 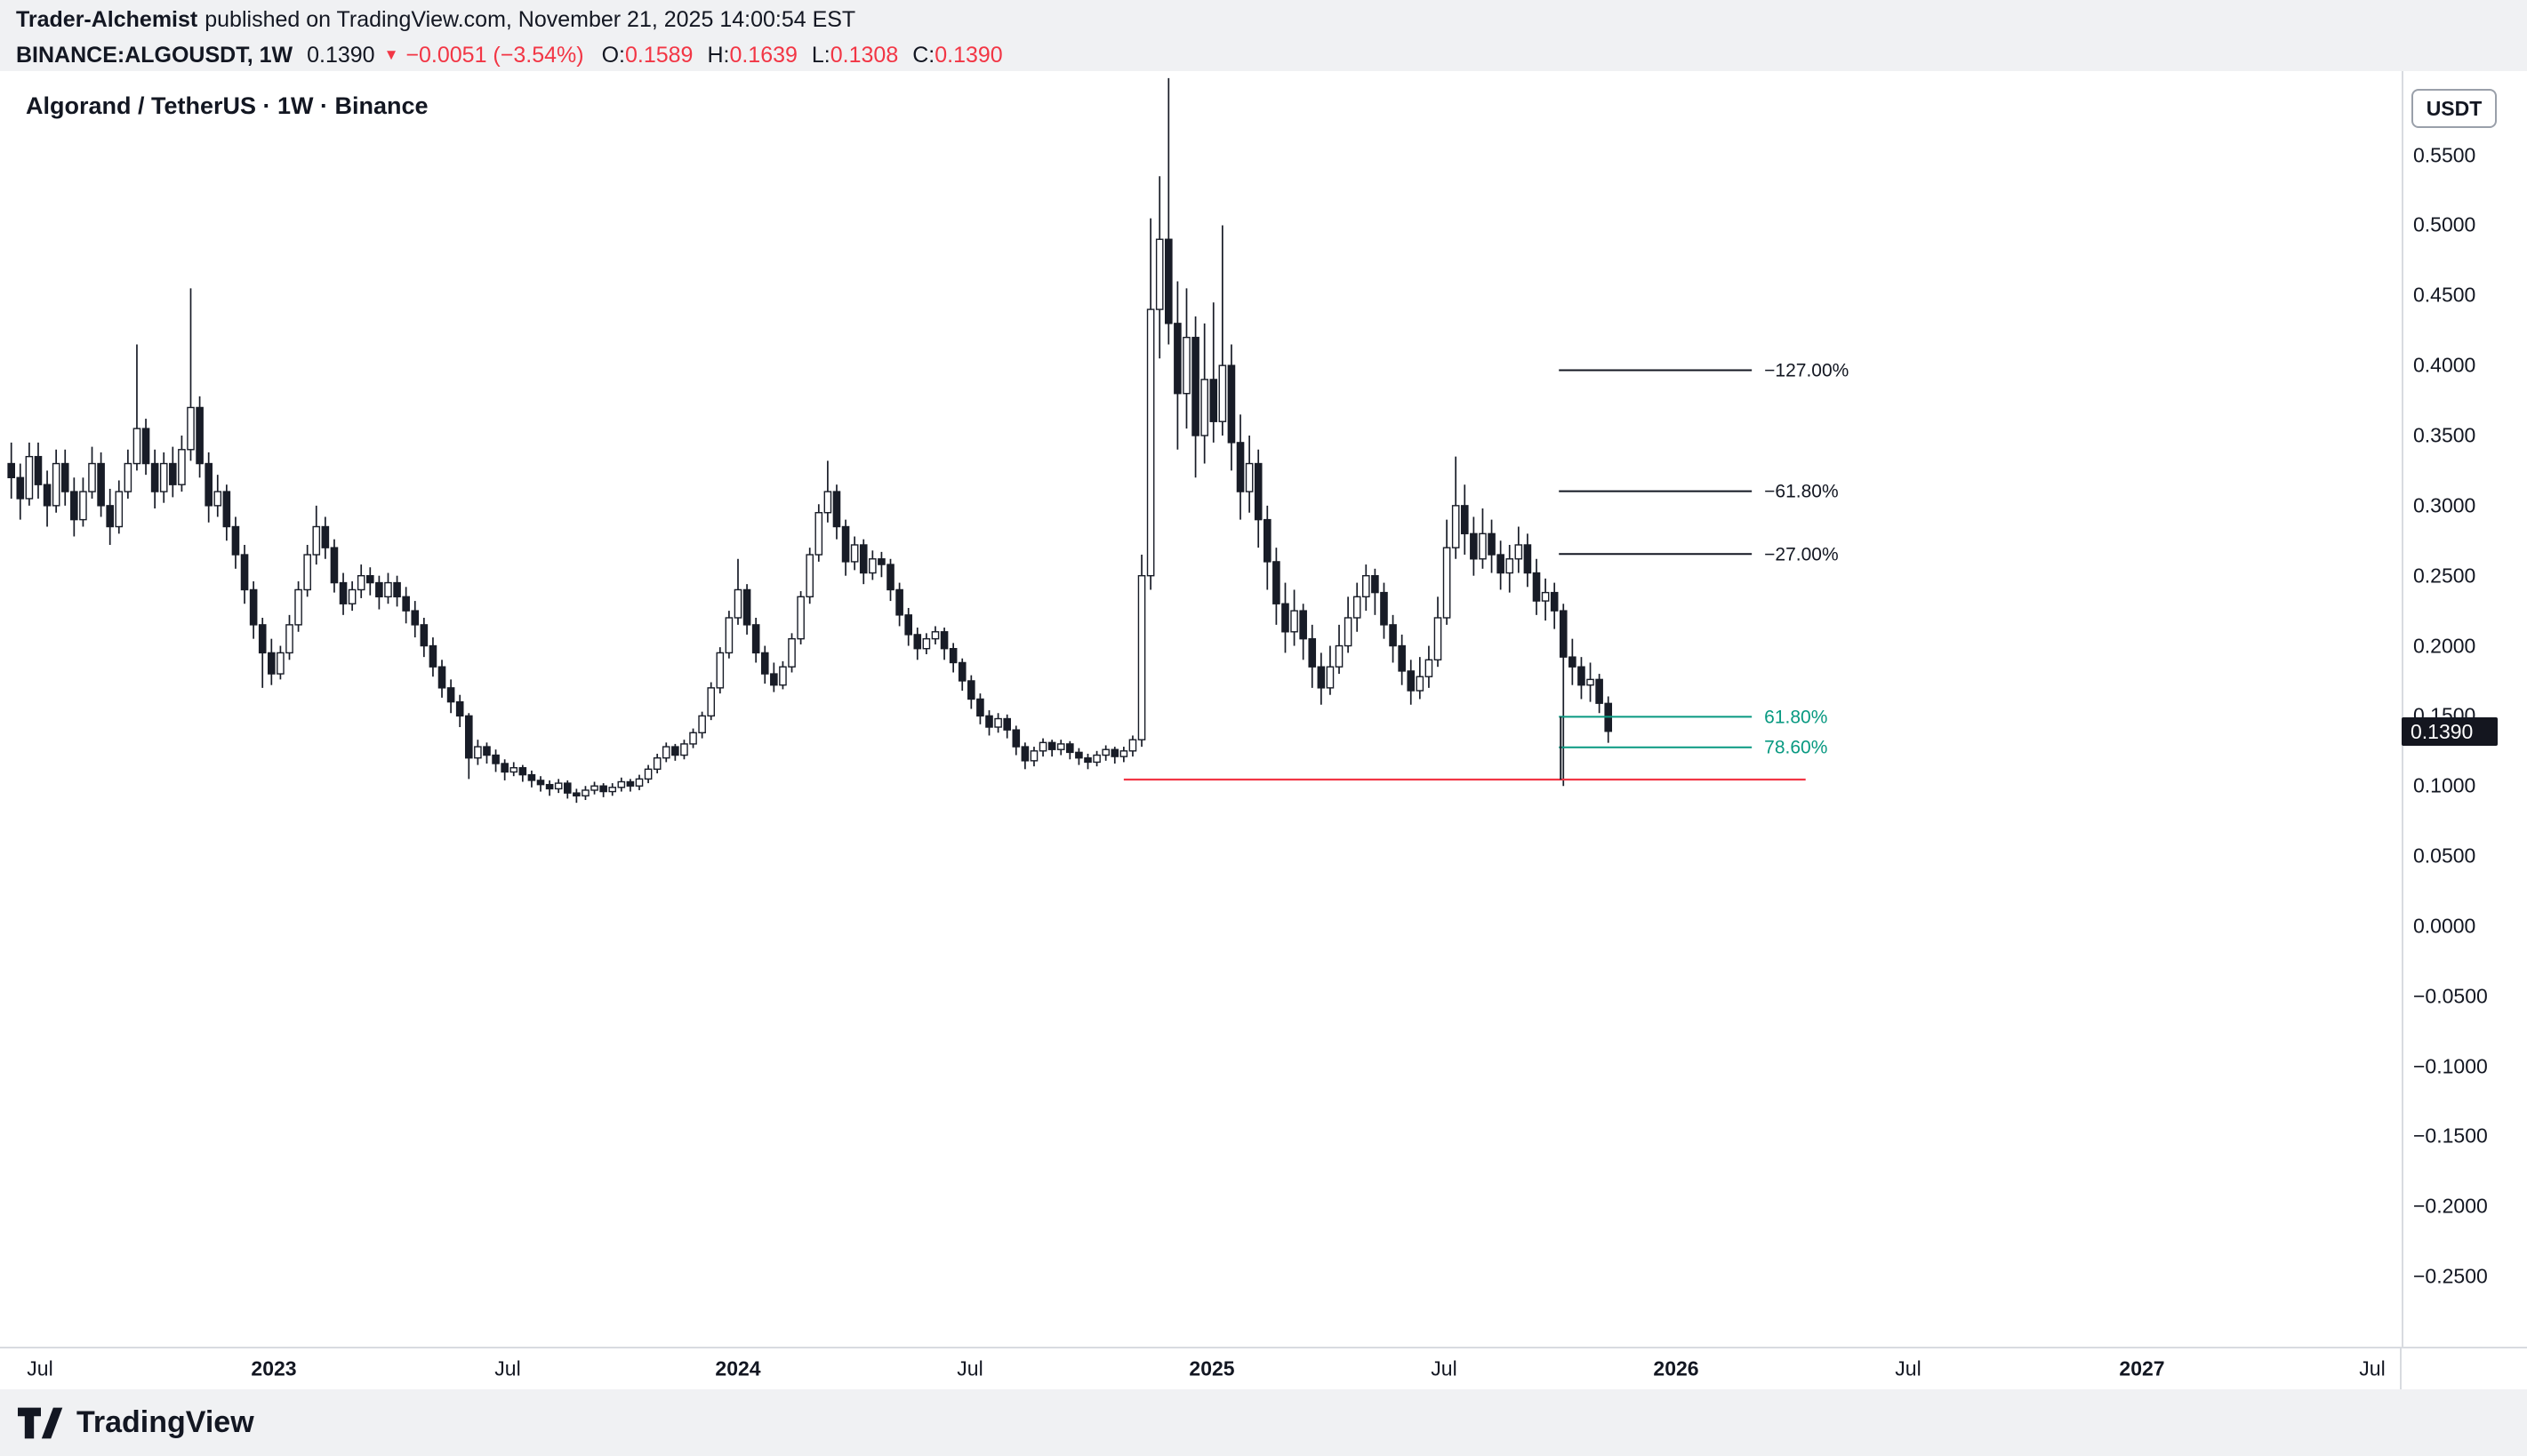 What do you see at coordinates (2444, 435) in the screenshot?
I see `price-axis-label: 0.3500` at bounding box center [2444, 435].